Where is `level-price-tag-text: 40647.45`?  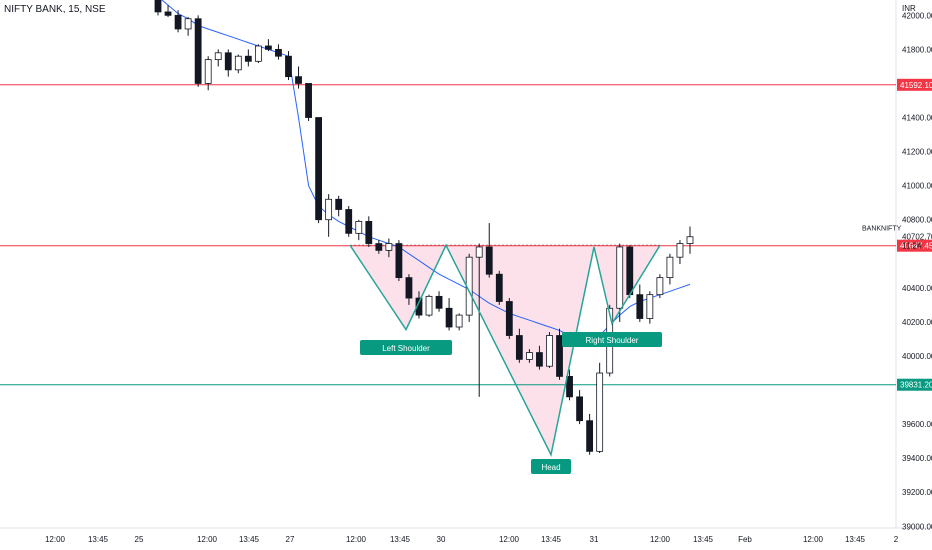 level-price-tag-text: 40647.45 is located at coordinates (916, 246).